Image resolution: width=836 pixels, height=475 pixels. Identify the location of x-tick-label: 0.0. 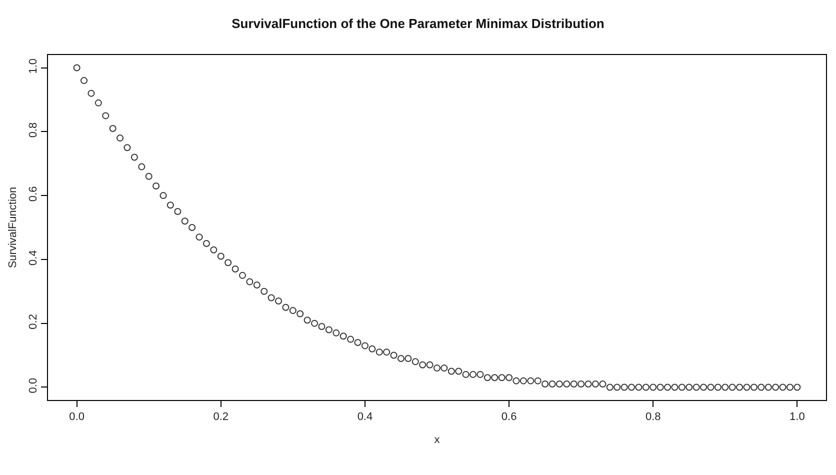
(76, 417).